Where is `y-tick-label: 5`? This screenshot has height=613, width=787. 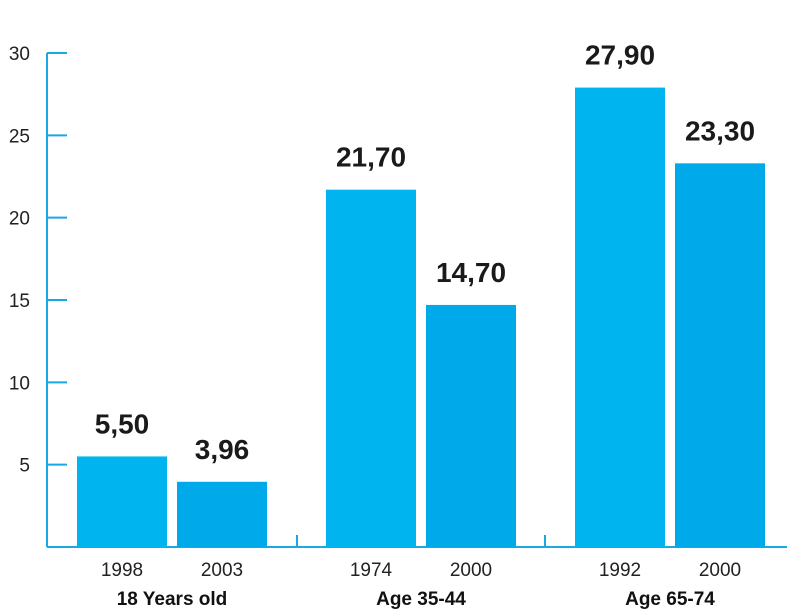 y-tick-label: 5 is located at coordinates (24, 466).